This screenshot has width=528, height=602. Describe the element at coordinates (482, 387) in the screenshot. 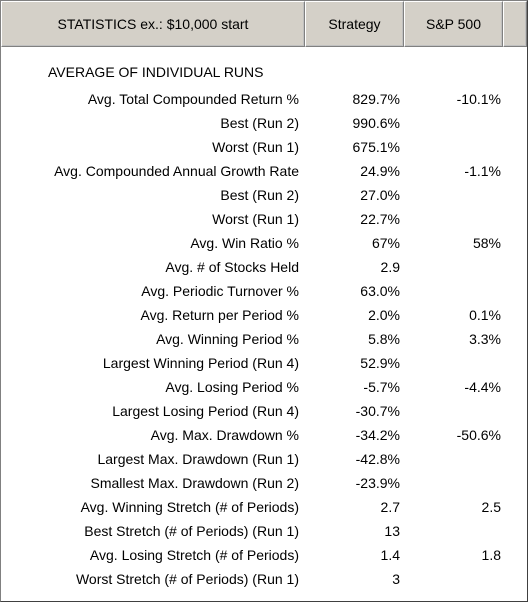

I see `sp500-value: -4.4%` at that location.